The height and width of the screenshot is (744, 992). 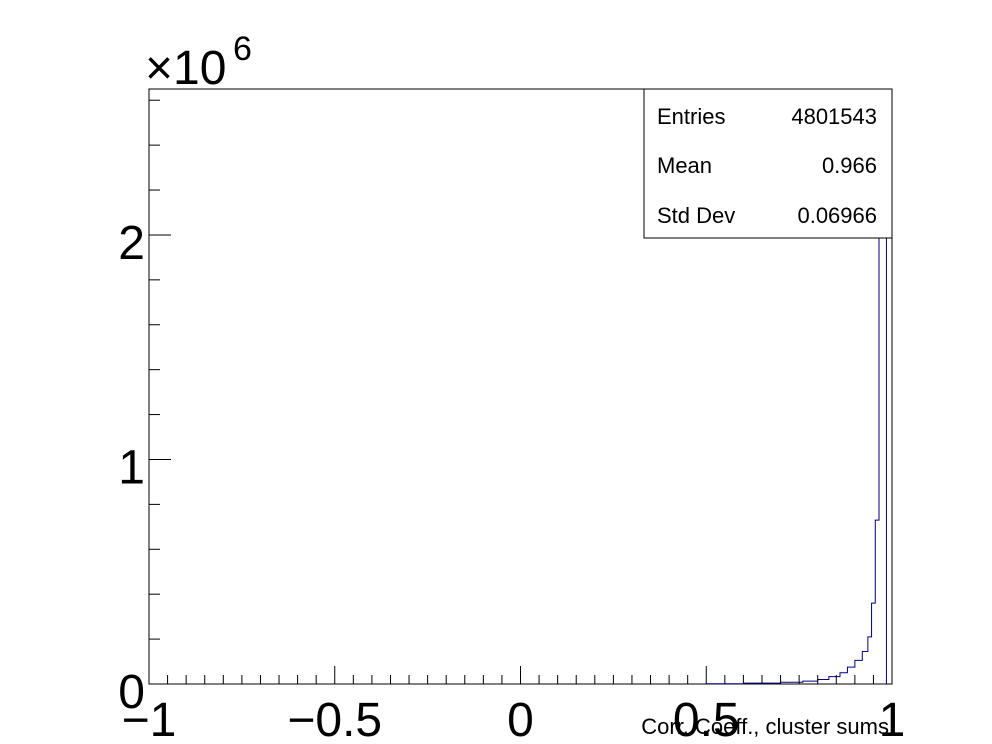 I want to click on x-tick-label: 0.5, so click(x=706, y=719).